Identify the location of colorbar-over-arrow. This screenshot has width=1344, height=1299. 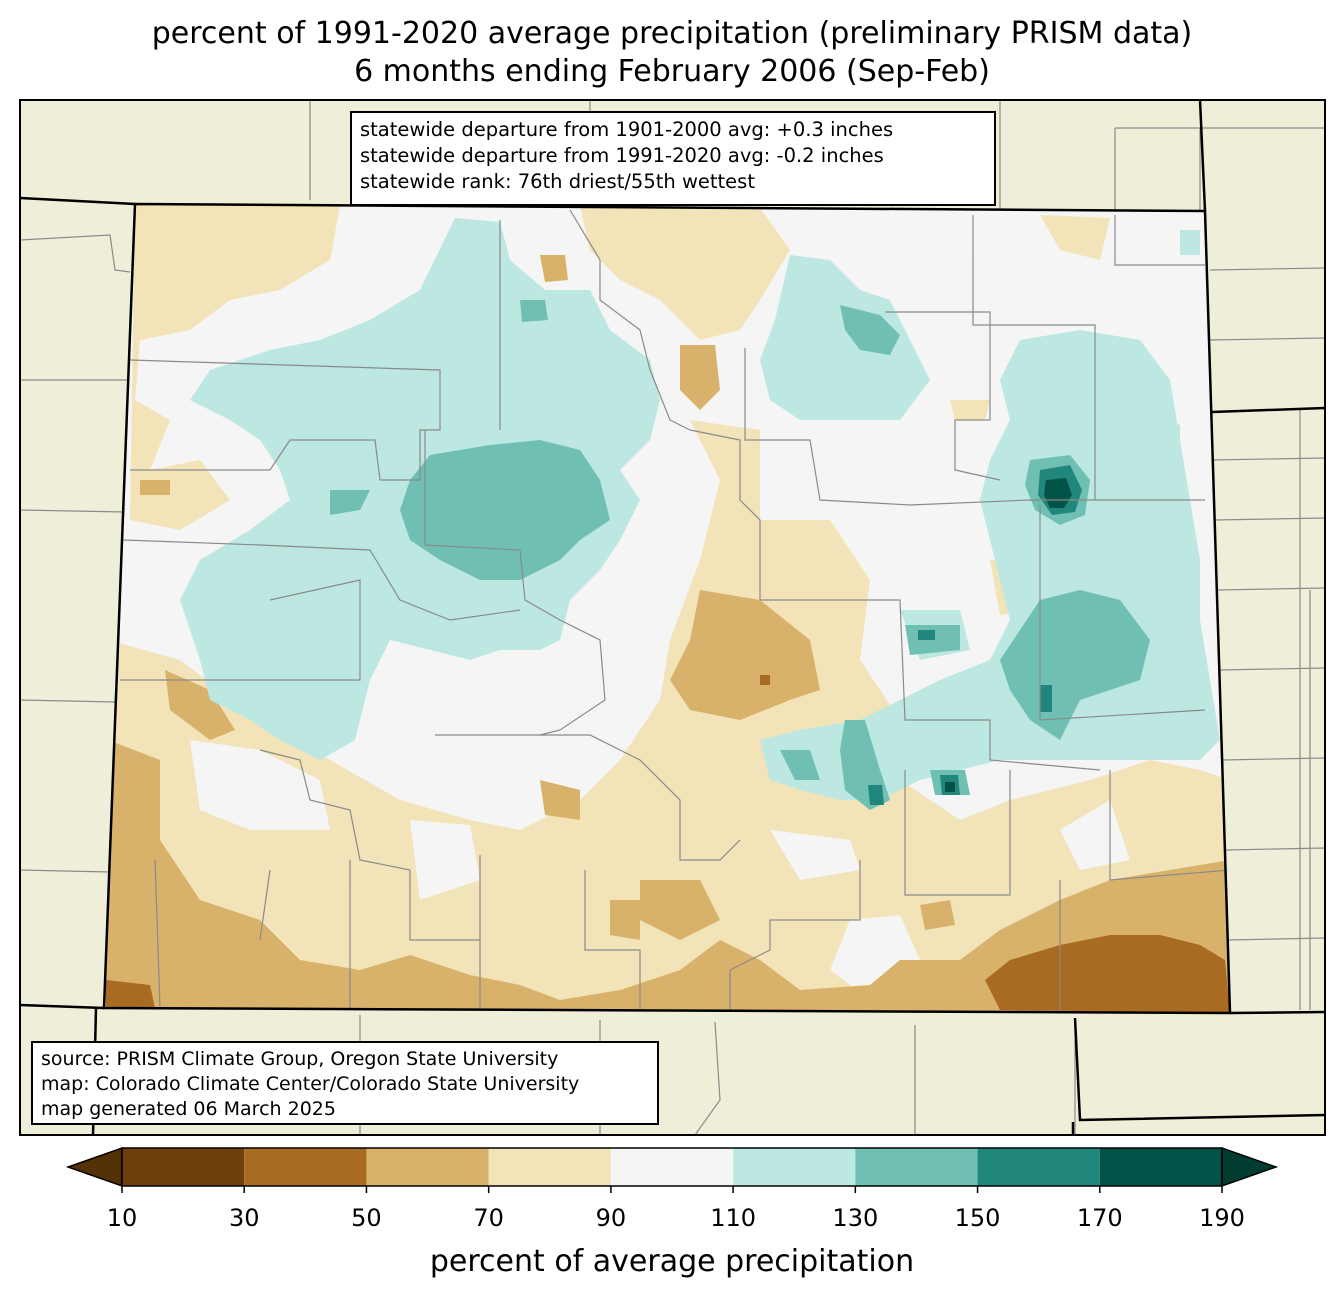
(1250, 1167).